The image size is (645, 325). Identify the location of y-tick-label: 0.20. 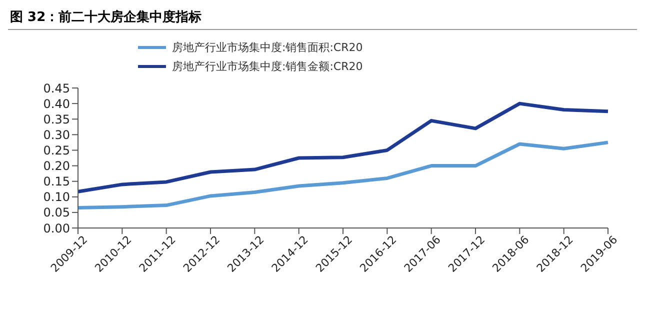
(56, 166).